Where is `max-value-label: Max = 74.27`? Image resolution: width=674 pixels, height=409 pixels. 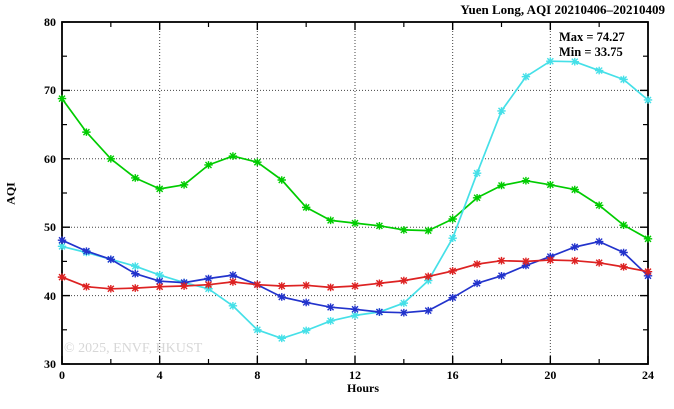 max-value-label: Max = 74.27 is located at coordinates (592, 37).